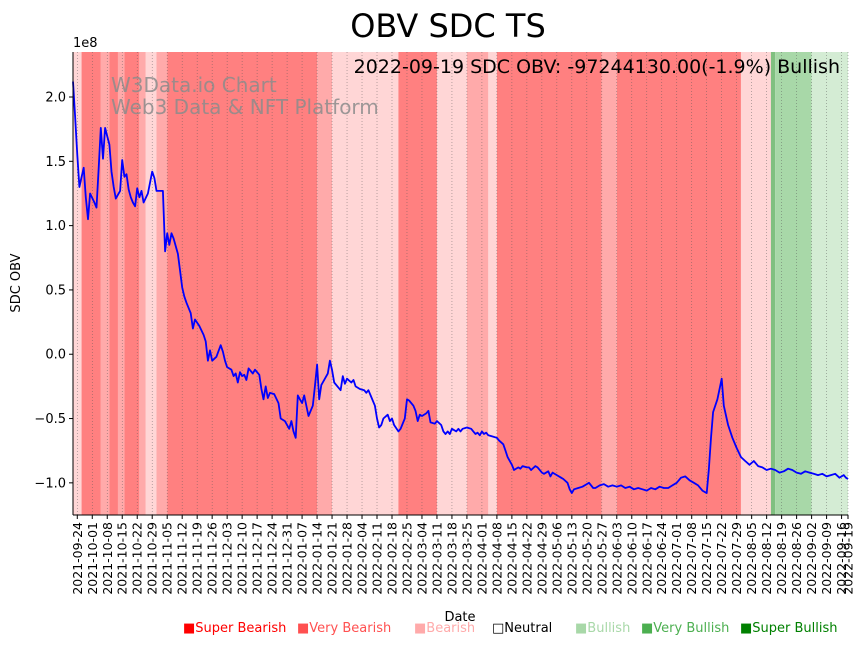  What do you see at coordinates (245, 107) in the screenshot?
I see `watermark-line-2: Web3 Data & NFT Platform` at bounding box center [245, 107].